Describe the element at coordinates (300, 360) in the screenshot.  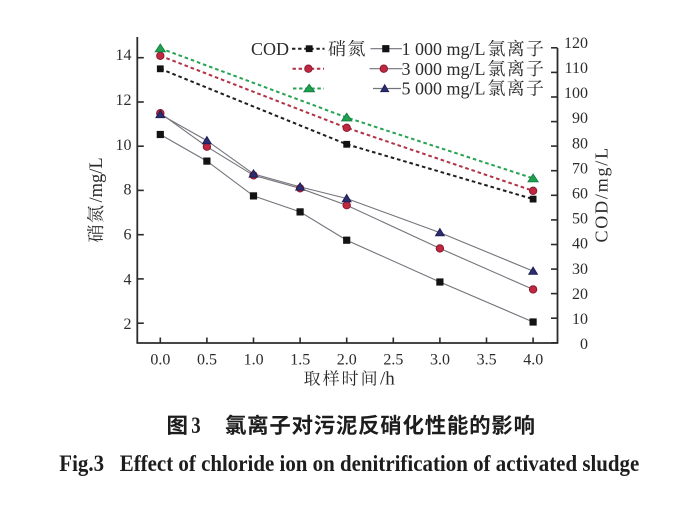
I see `svg-text: 1.5` at that location.